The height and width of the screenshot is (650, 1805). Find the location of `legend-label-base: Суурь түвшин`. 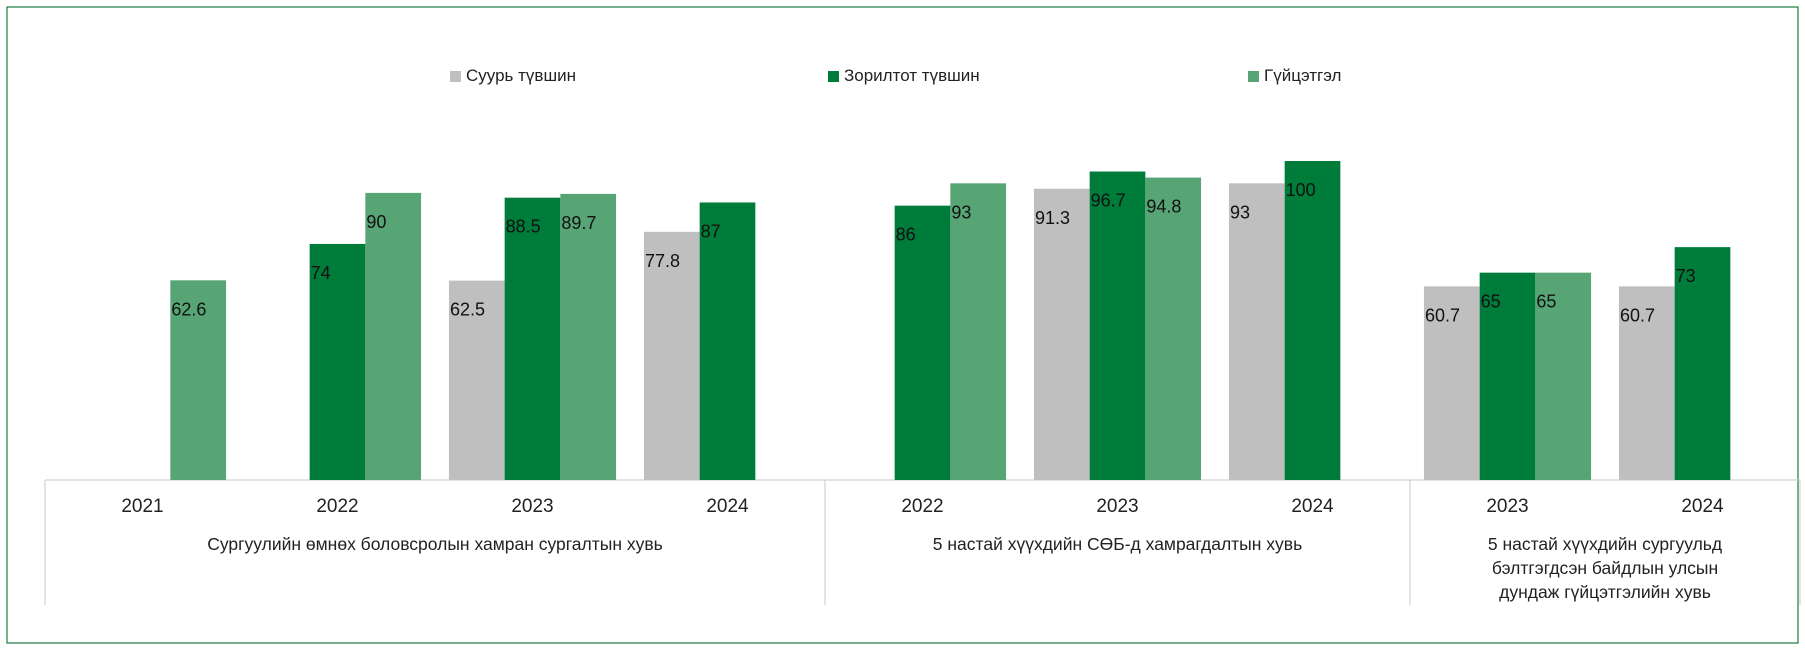

legend-label-base: Суурь түвшин is located at coordinates (521, 75).